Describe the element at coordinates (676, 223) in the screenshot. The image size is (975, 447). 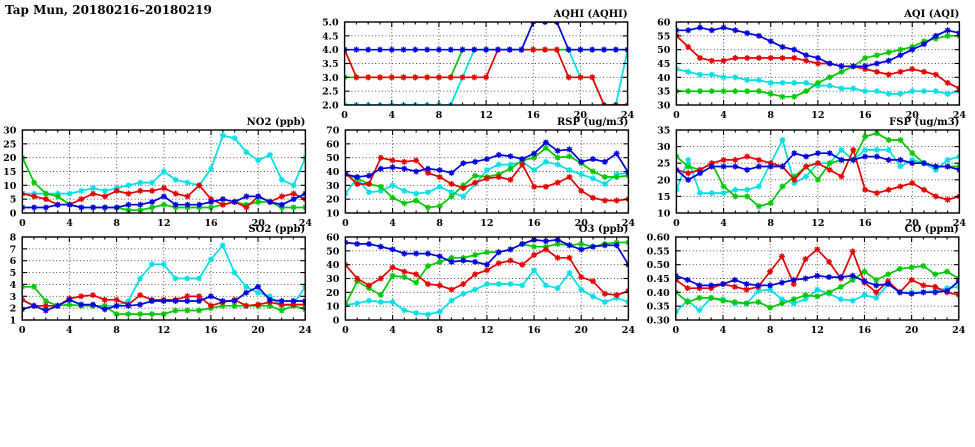
I see `fsp-xtick-label: 0` at that location.